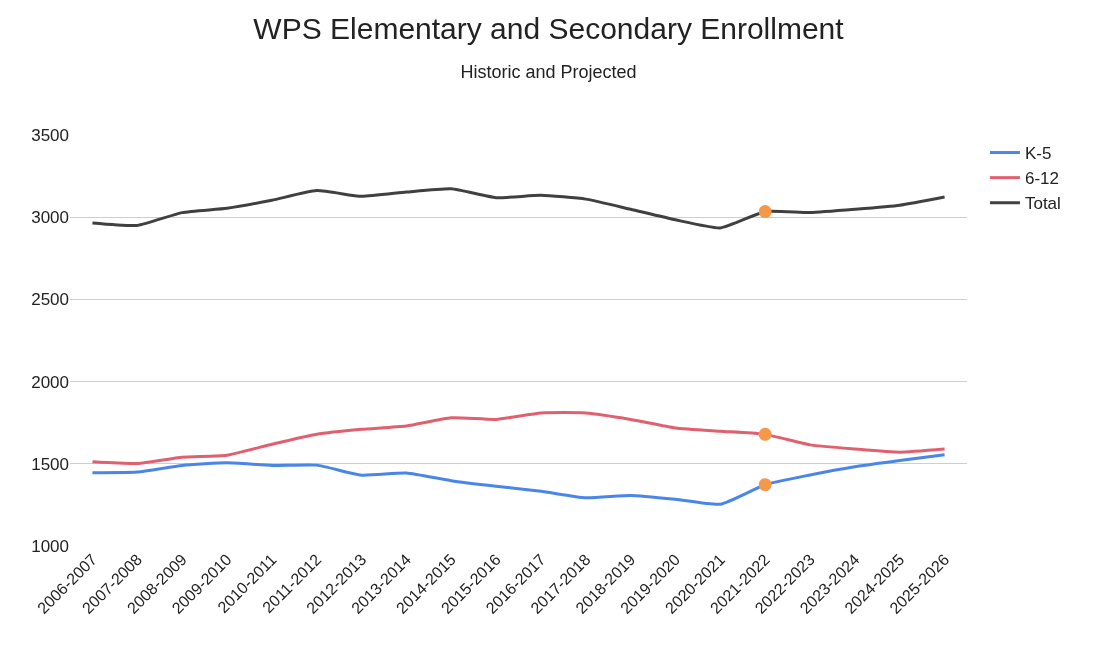 This screenshot has width=1097, height=656. What do you see at coordinates (50, 135) in the screenshot?
I see `y-tick-label: 3500` at bounding box center [50, 135].